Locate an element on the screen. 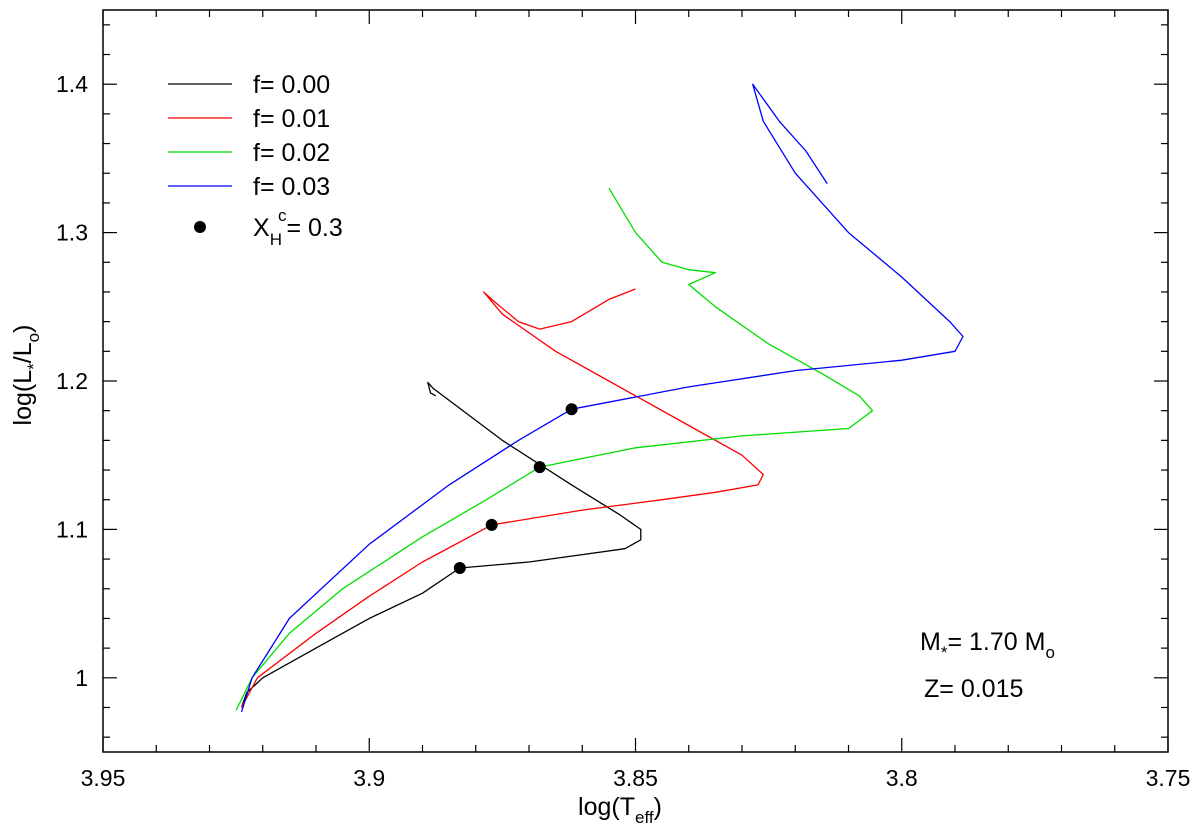 The width and height of the screenshot is (1200, 834). y-tick-label-3: 1.3 is located at coordinates (72, 233).